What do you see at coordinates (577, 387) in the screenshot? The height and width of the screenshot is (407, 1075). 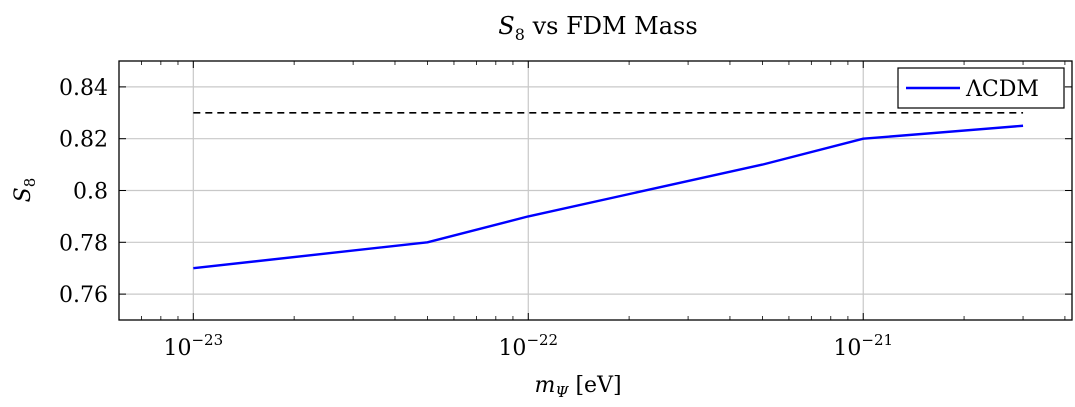 I see `x-axis-label: mΨ [eV]` at bounding box center [577, 387].